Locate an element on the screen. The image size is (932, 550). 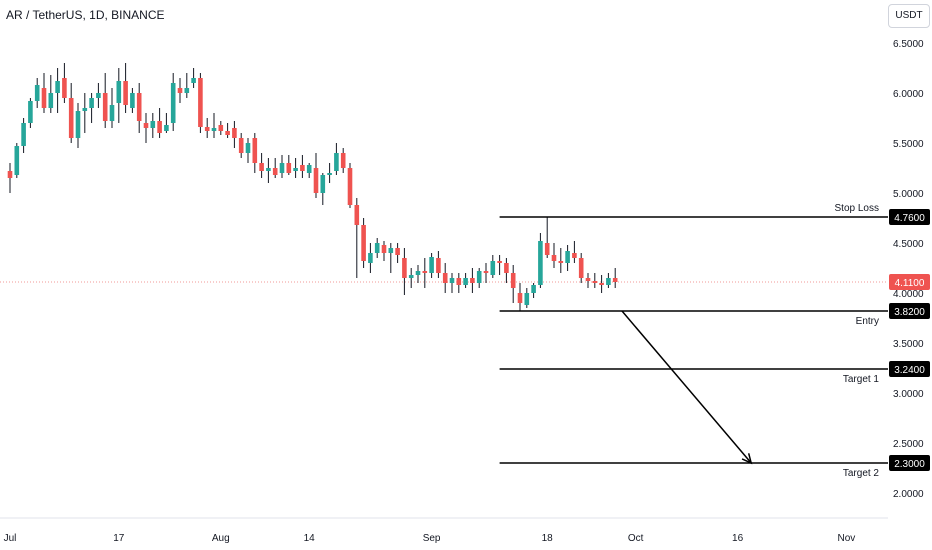
arrow-line is located at coordinates (686, 387).